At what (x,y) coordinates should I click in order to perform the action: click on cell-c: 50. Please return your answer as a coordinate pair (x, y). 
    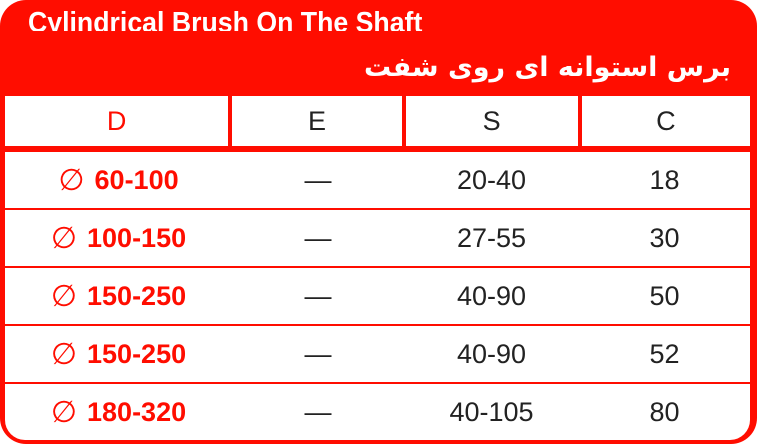
    Looking at the image, I should click on (664, 295).